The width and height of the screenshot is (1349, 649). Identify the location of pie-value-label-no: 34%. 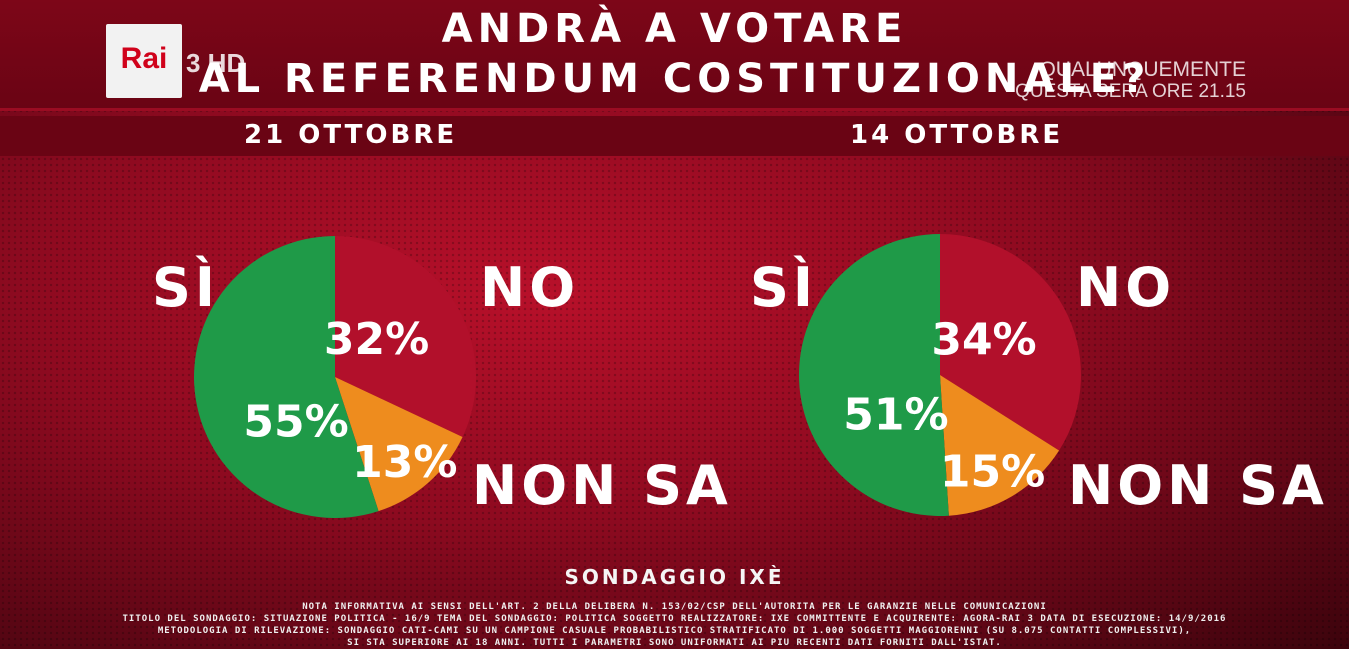
(983, 340).